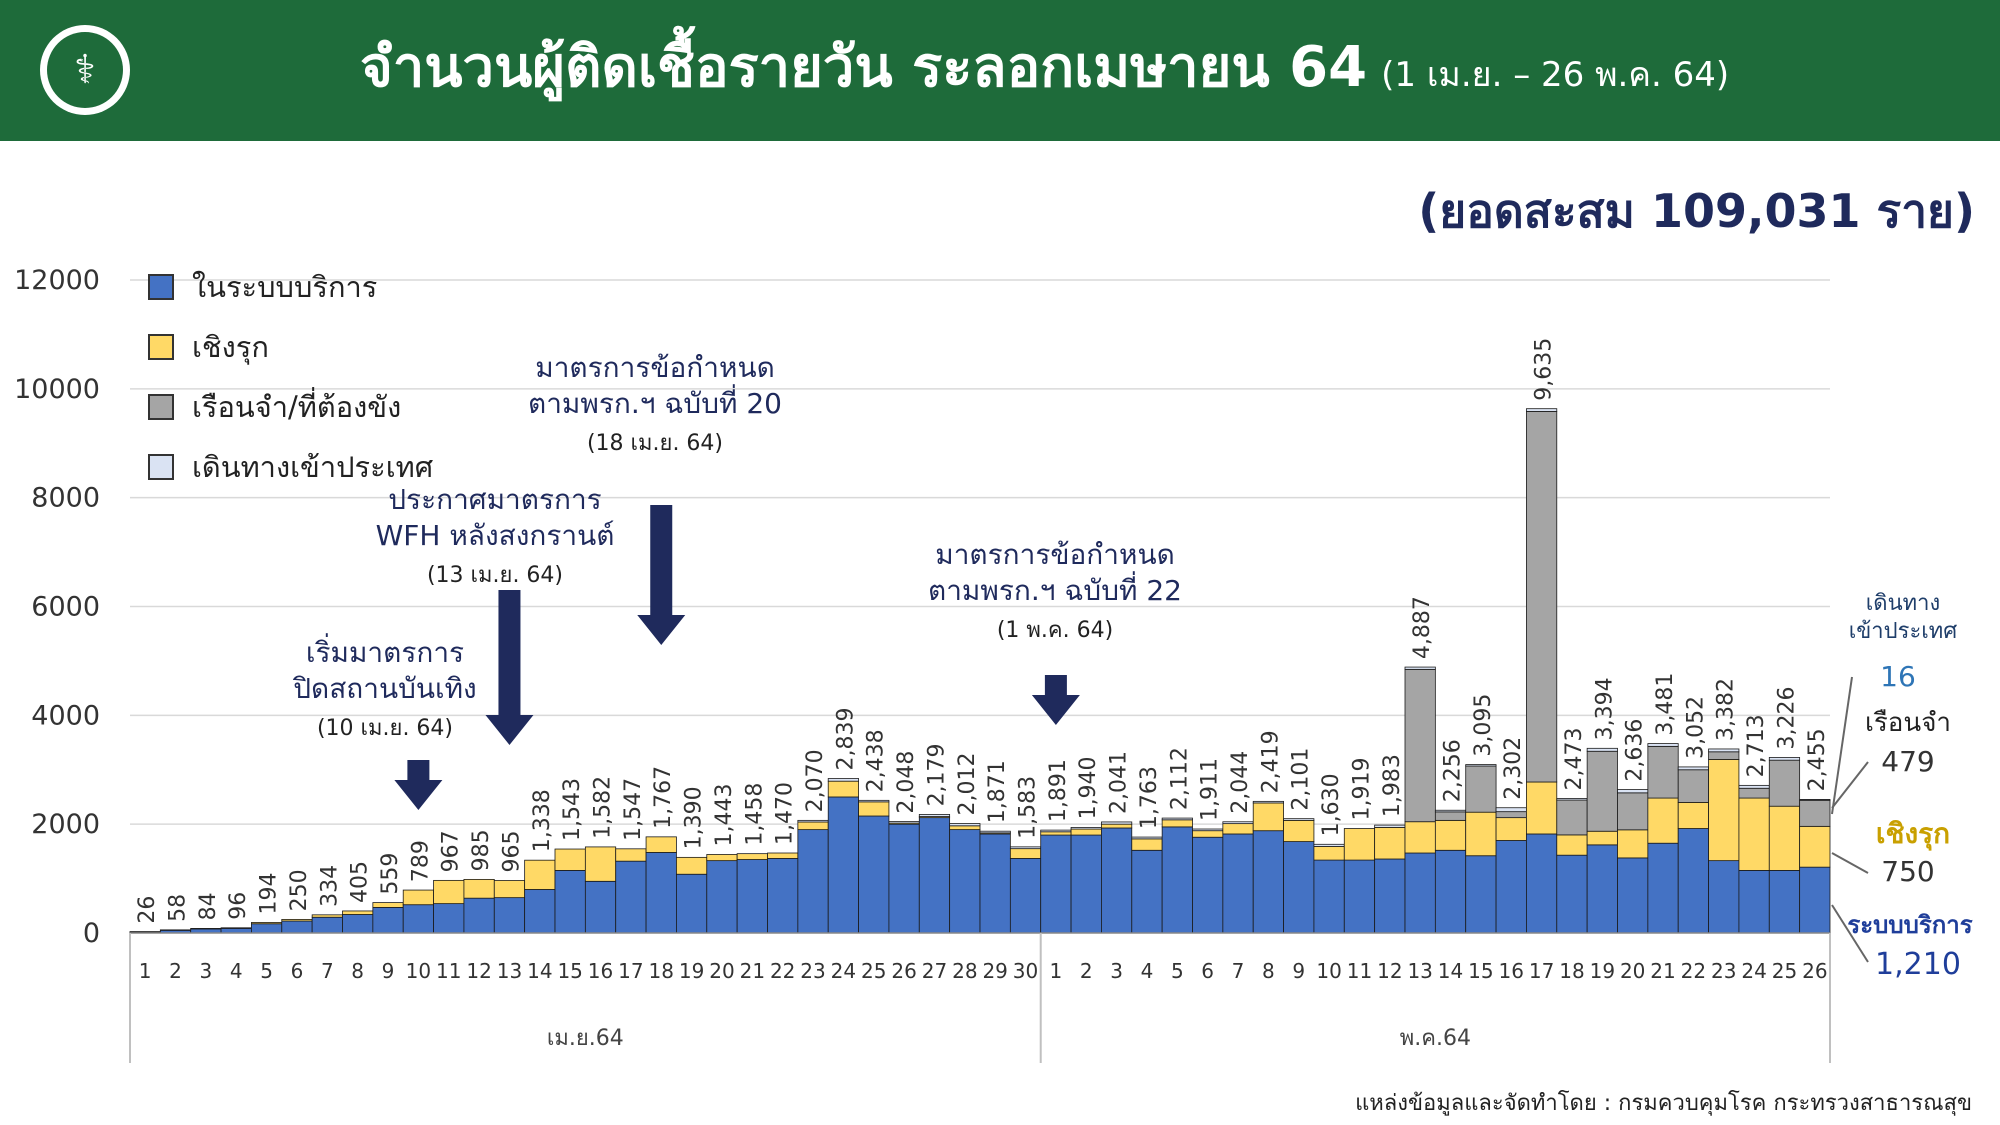  Describe the element at coordinates (1571, 971) in the screenshot. I see `x-tick-label: 18` at that location.